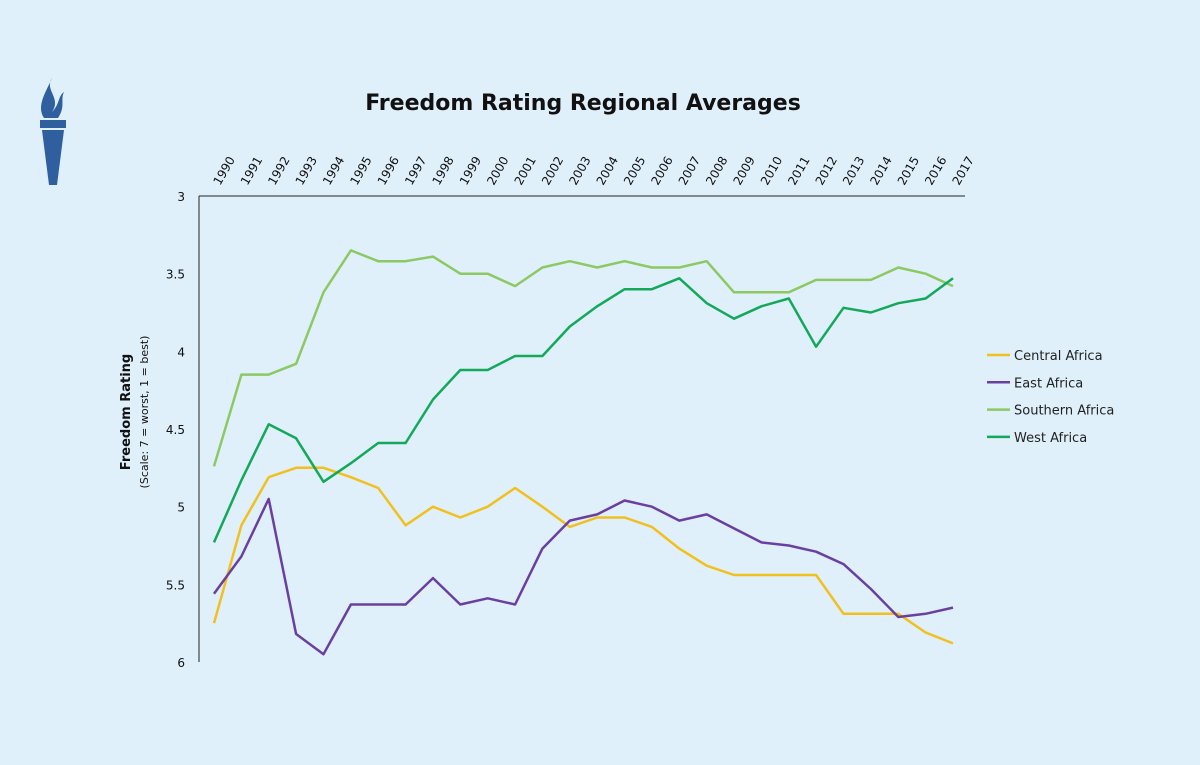 Image resolution: width=1200 pixels, height=765 pixels. Describe the element at coordinates (962, 170) in the screenshot. I see `x-tick-label: 2017` at that location.